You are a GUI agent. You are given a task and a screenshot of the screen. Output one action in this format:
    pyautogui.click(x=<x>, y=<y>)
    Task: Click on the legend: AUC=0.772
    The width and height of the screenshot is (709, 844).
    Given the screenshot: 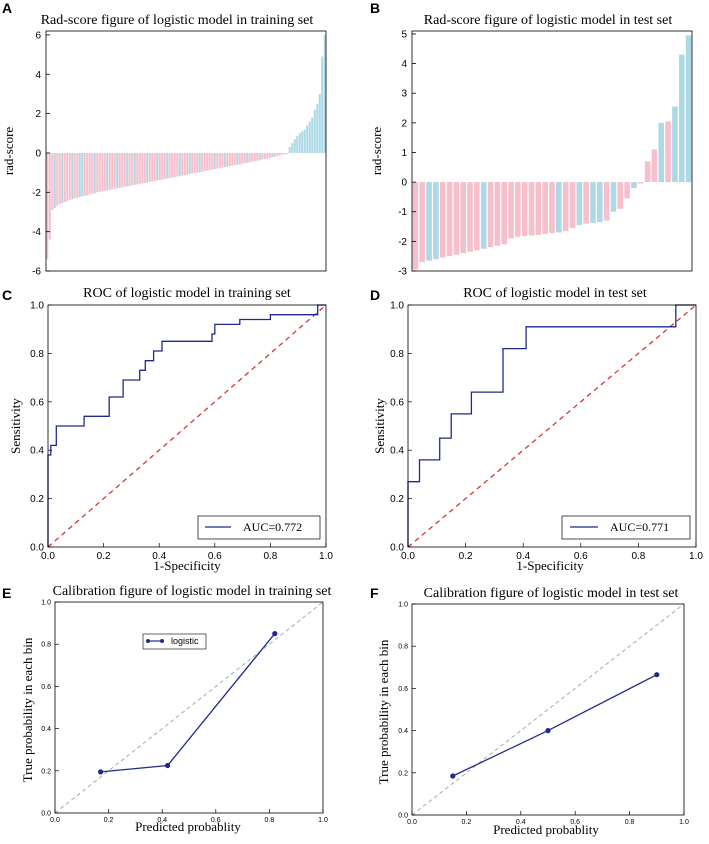 What is the action you would take?
    pyautogui.click(x=259, y=527)
    